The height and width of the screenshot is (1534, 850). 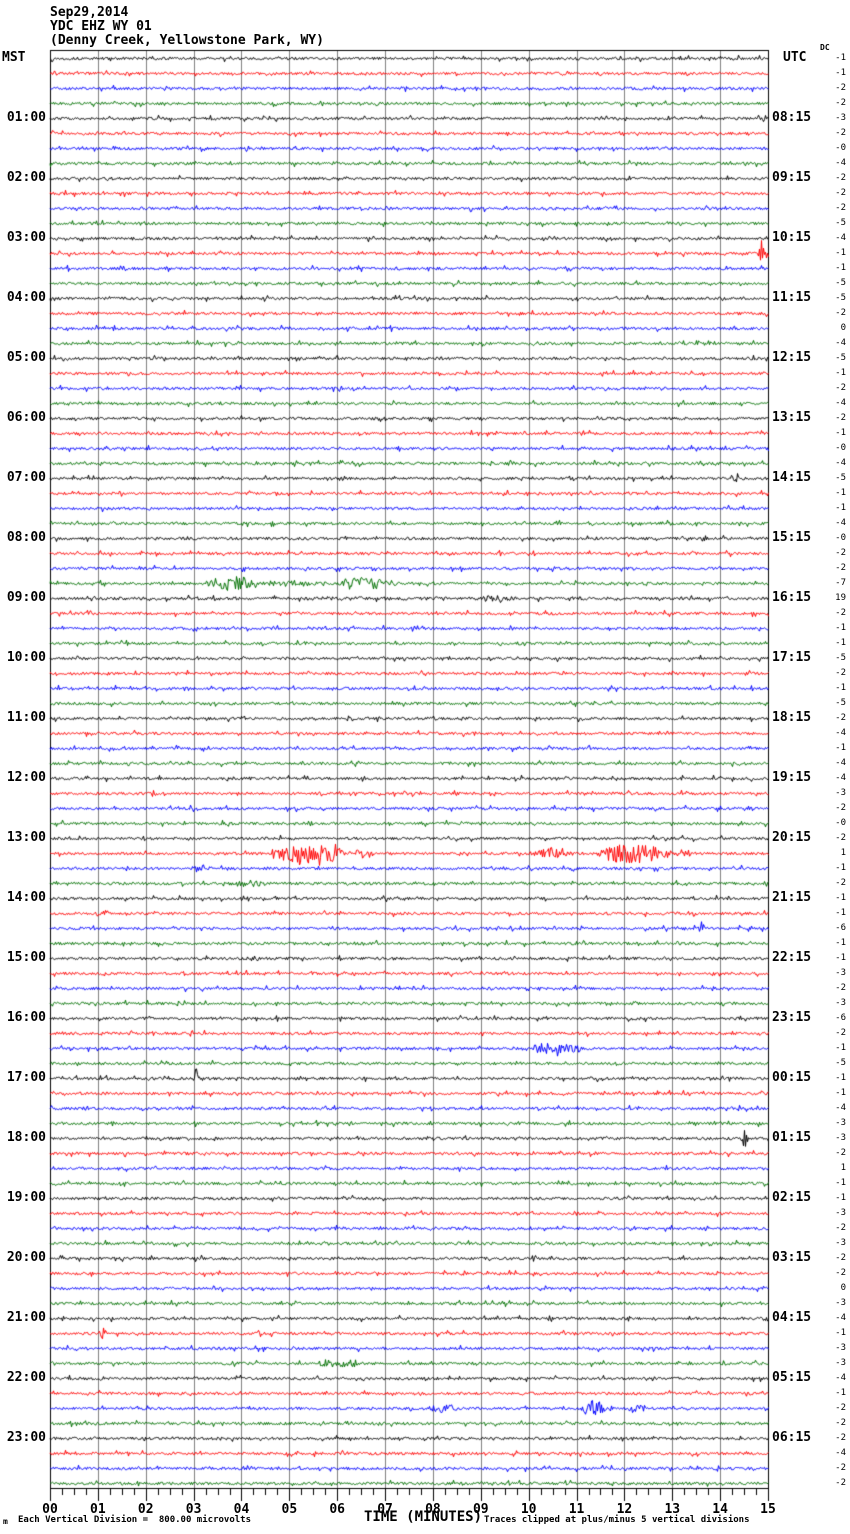 I want to click on x-tick-label: 15, so click(x=768, y=1509).